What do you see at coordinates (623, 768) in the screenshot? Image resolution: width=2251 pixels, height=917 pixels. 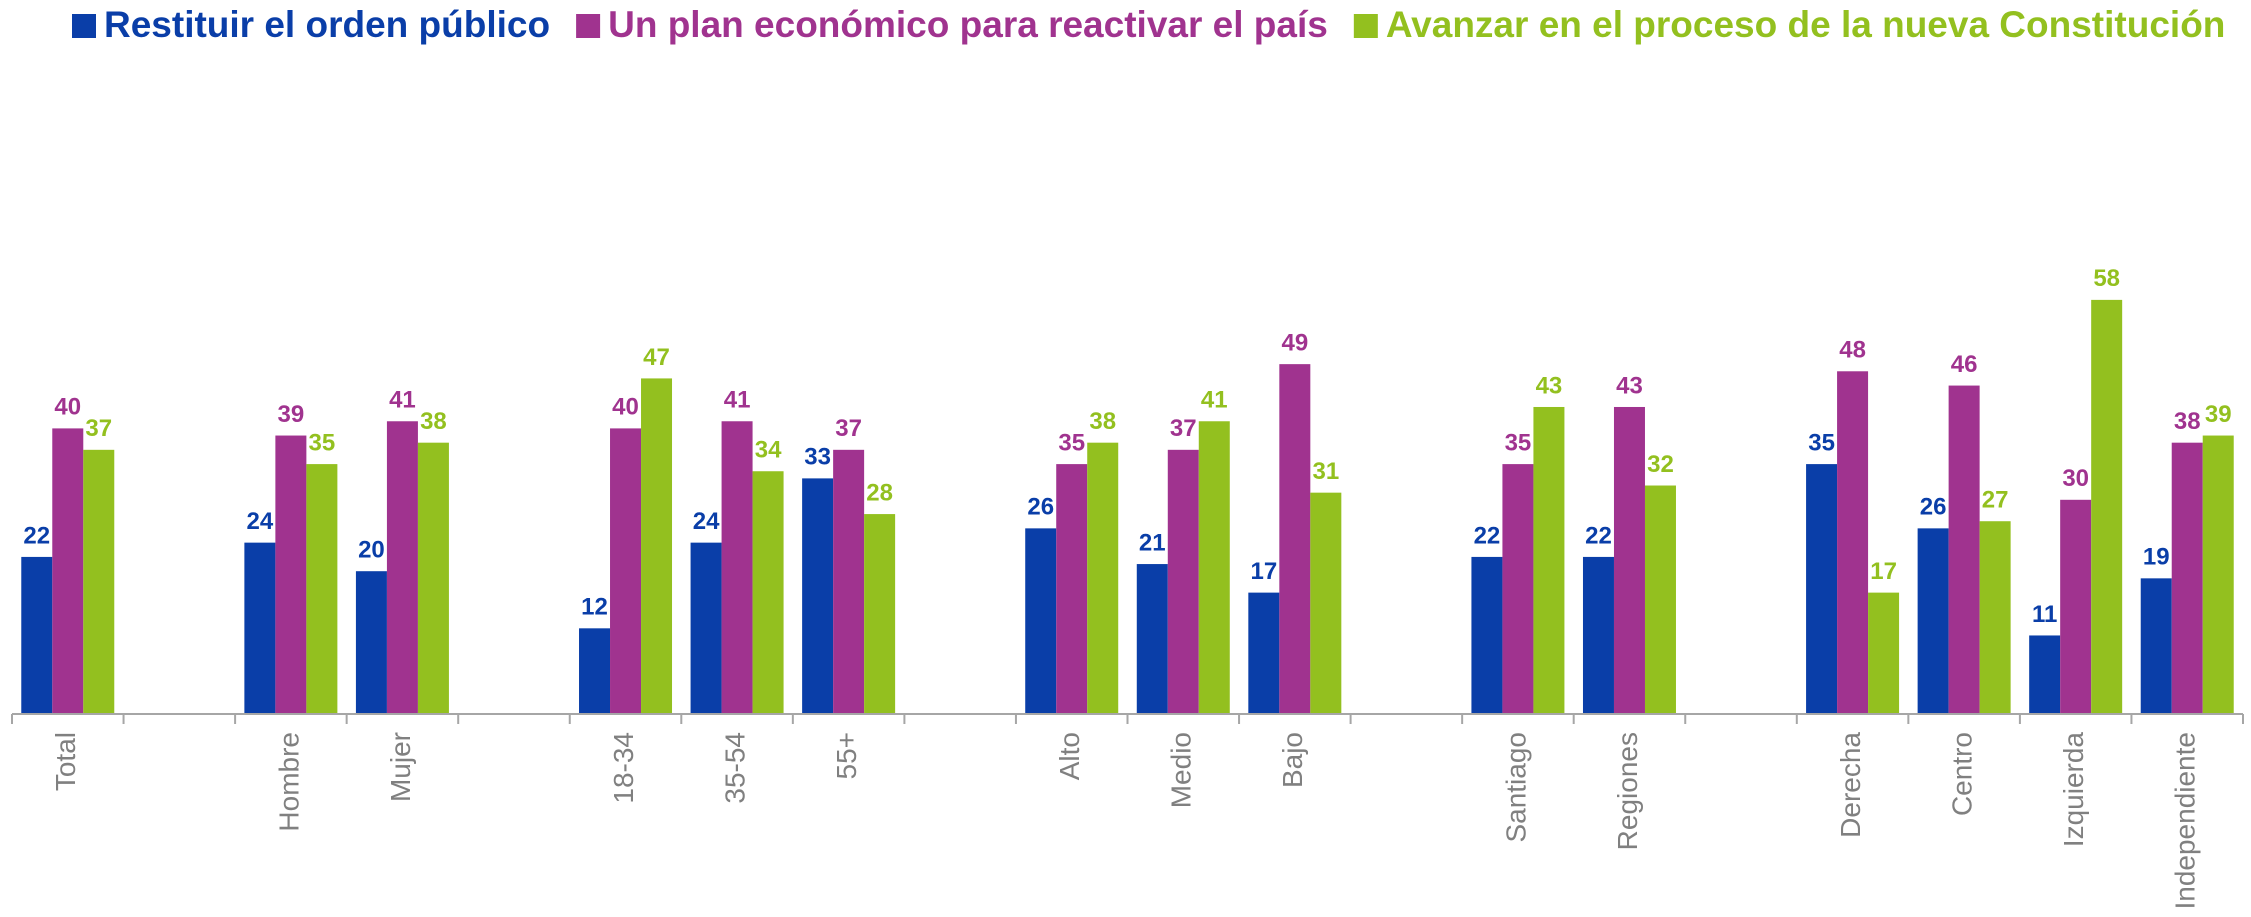 I see `x-tick-label: 18-34` at bounding box center [623, 768].